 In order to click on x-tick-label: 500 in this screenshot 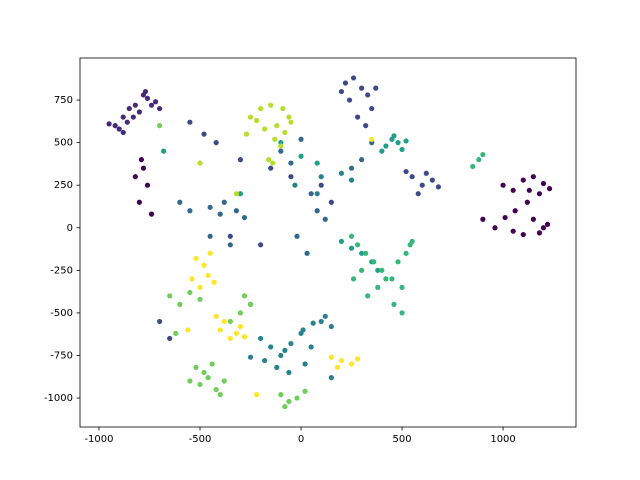, I will do `click(401, 439)`.